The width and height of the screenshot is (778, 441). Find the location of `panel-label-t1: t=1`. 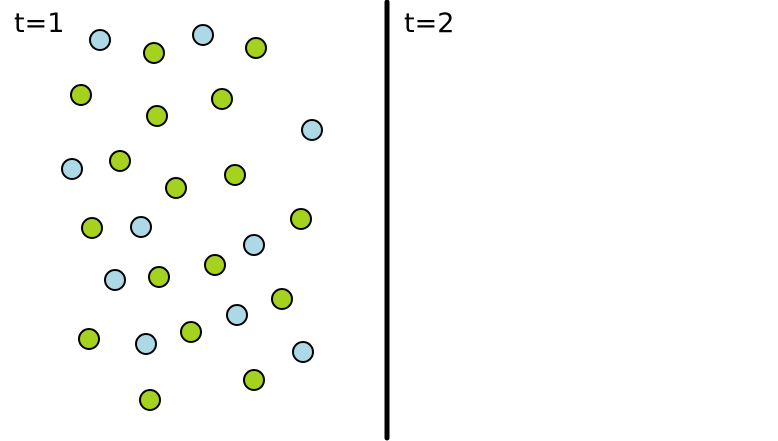

panel-label-t1: t=1 is located at coordinates (39, 23).